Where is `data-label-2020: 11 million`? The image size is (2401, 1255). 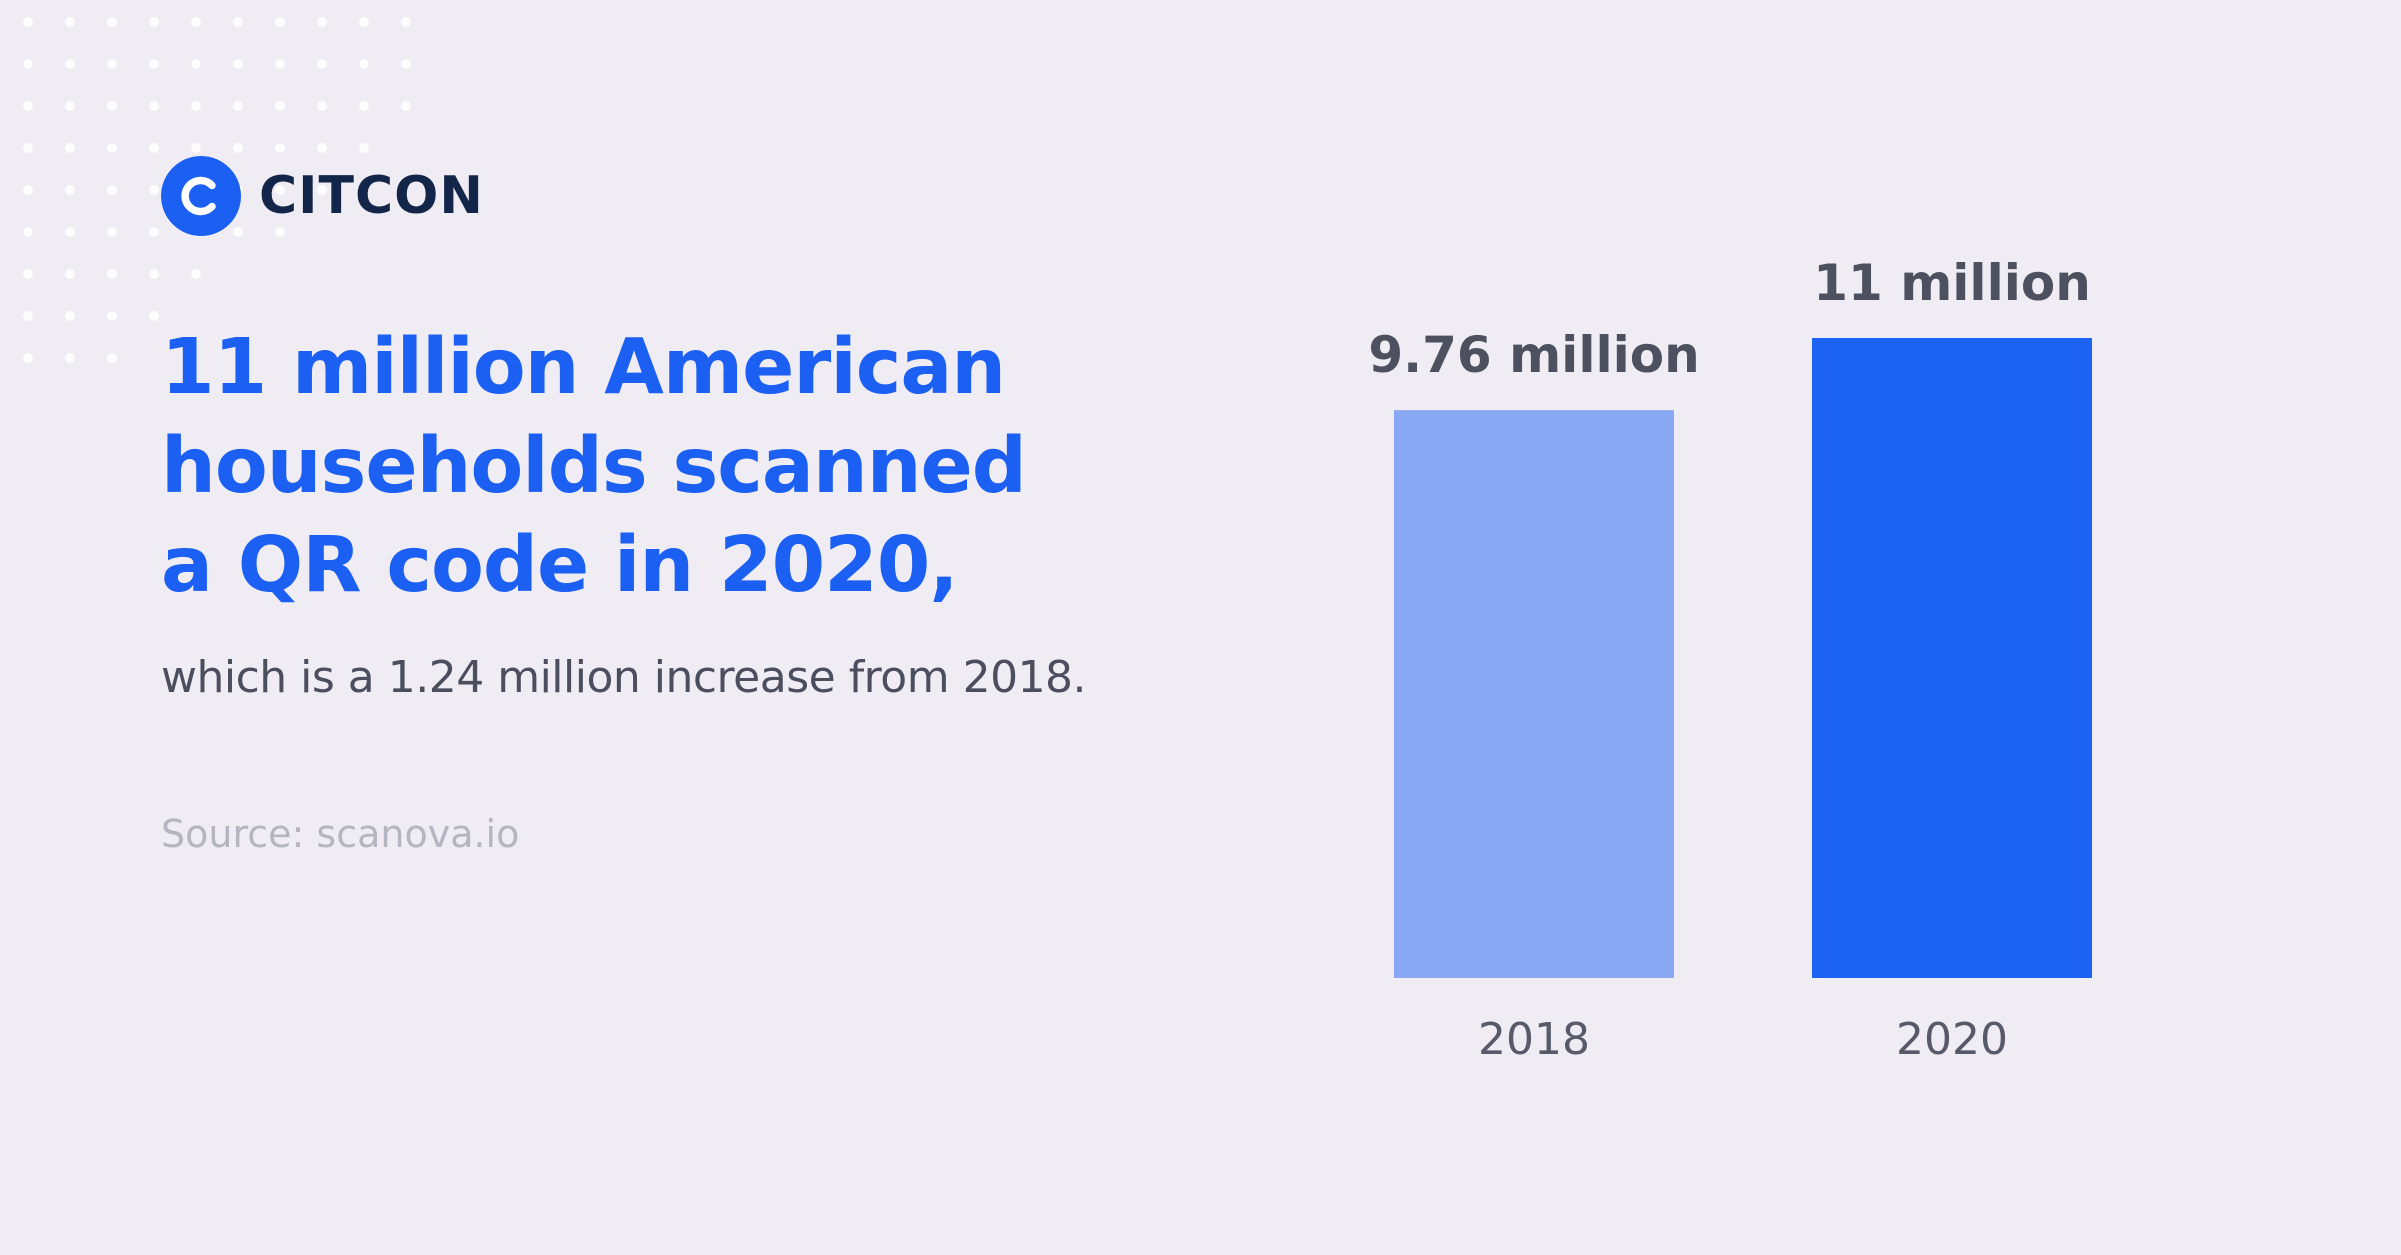 data-label-2020: 11 million is located at coordinates (1952, 283).